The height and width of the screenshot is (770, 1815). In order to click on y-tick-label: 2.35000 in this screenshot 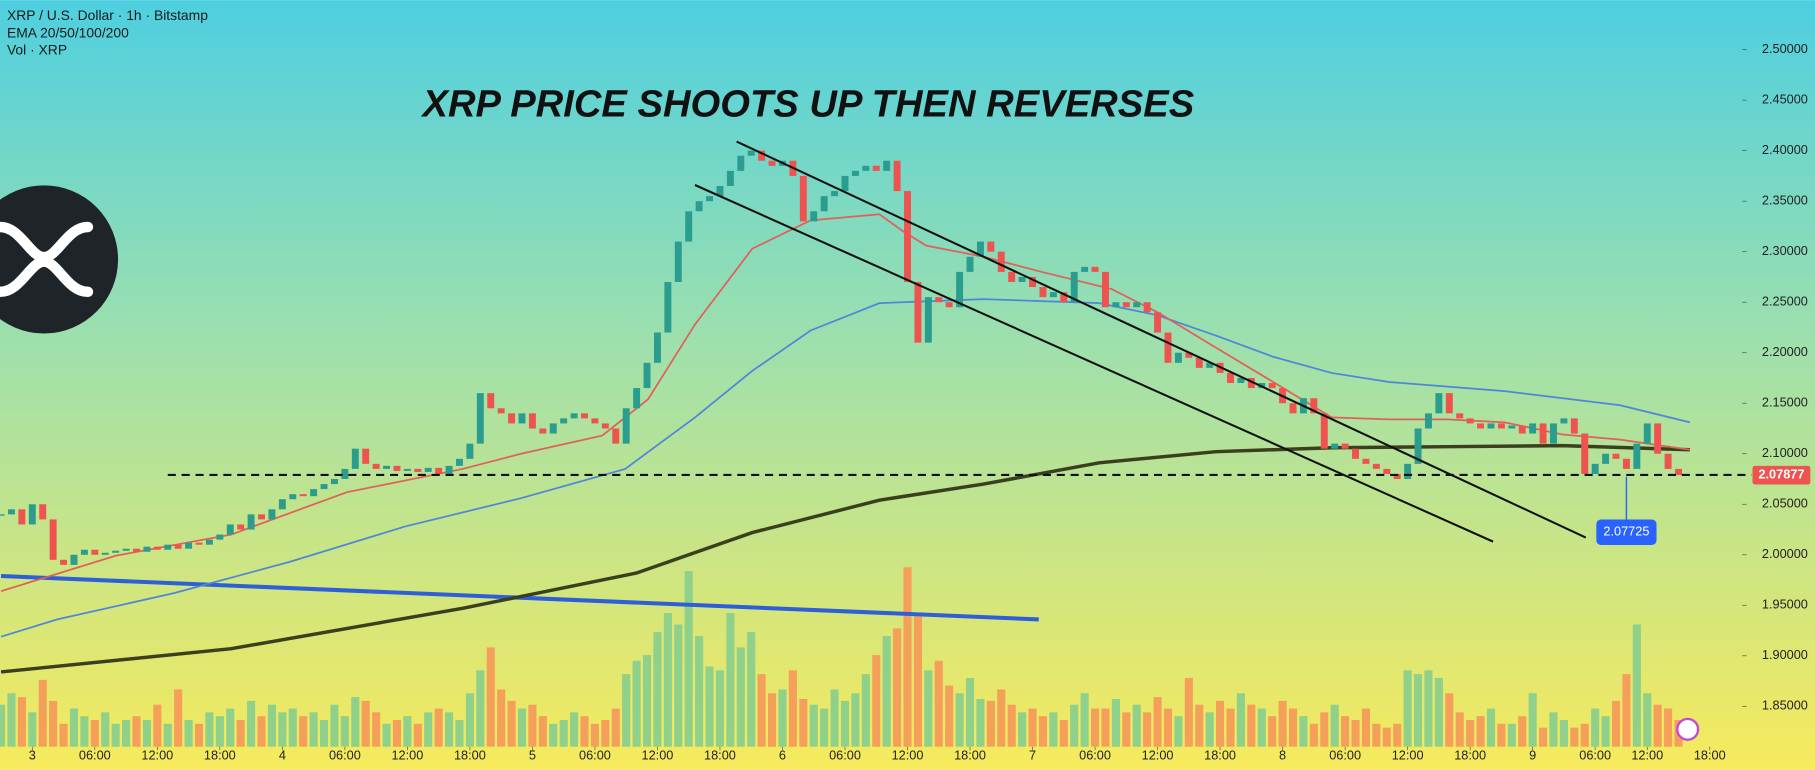, I will do `click(1785, 200)`.